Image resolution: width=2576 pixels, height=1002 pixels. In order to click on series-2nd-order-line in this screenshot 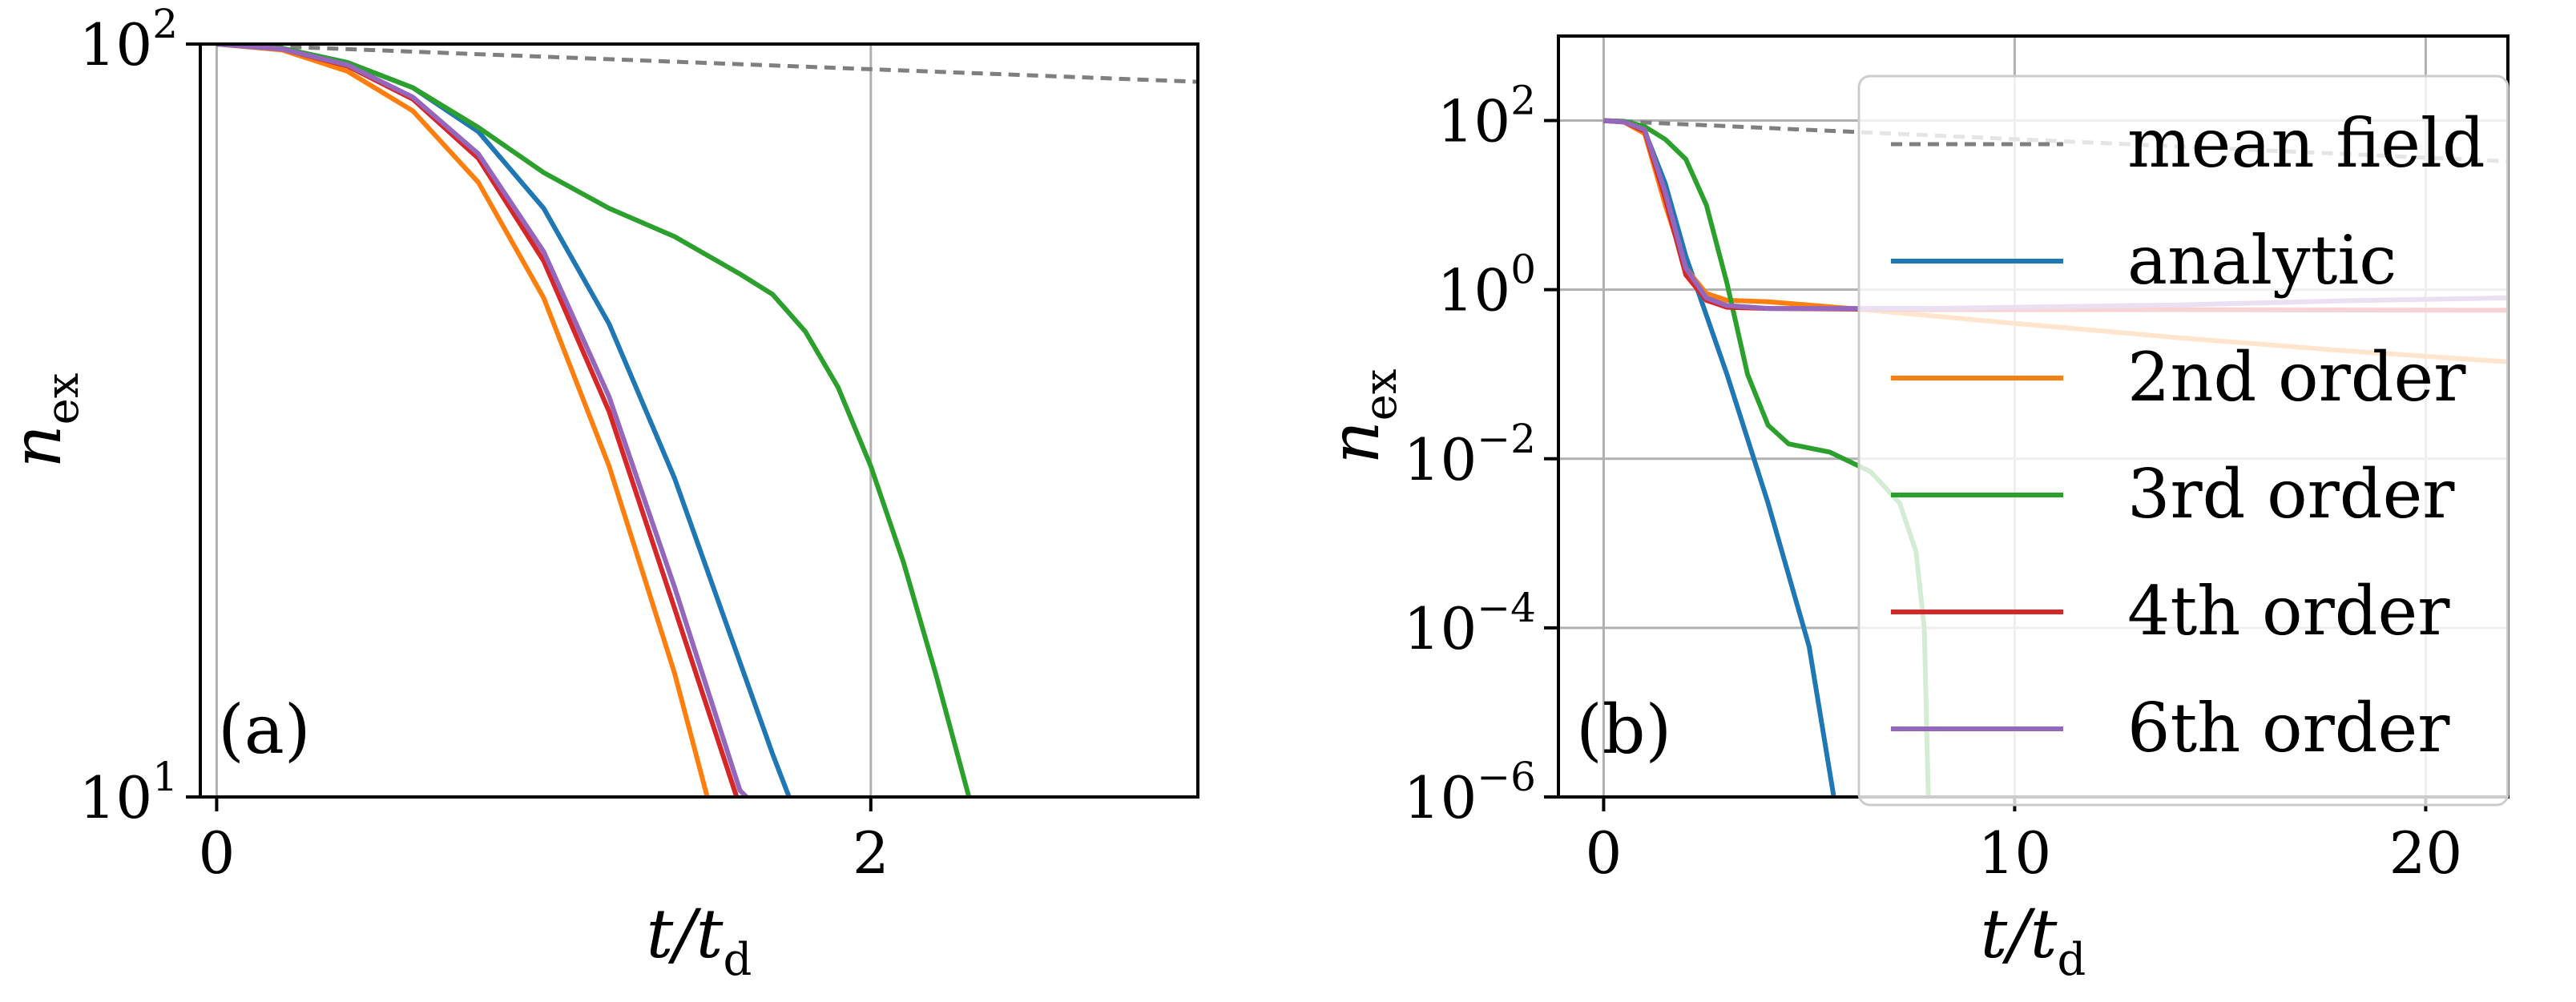, I will do `click(463, 421)`.